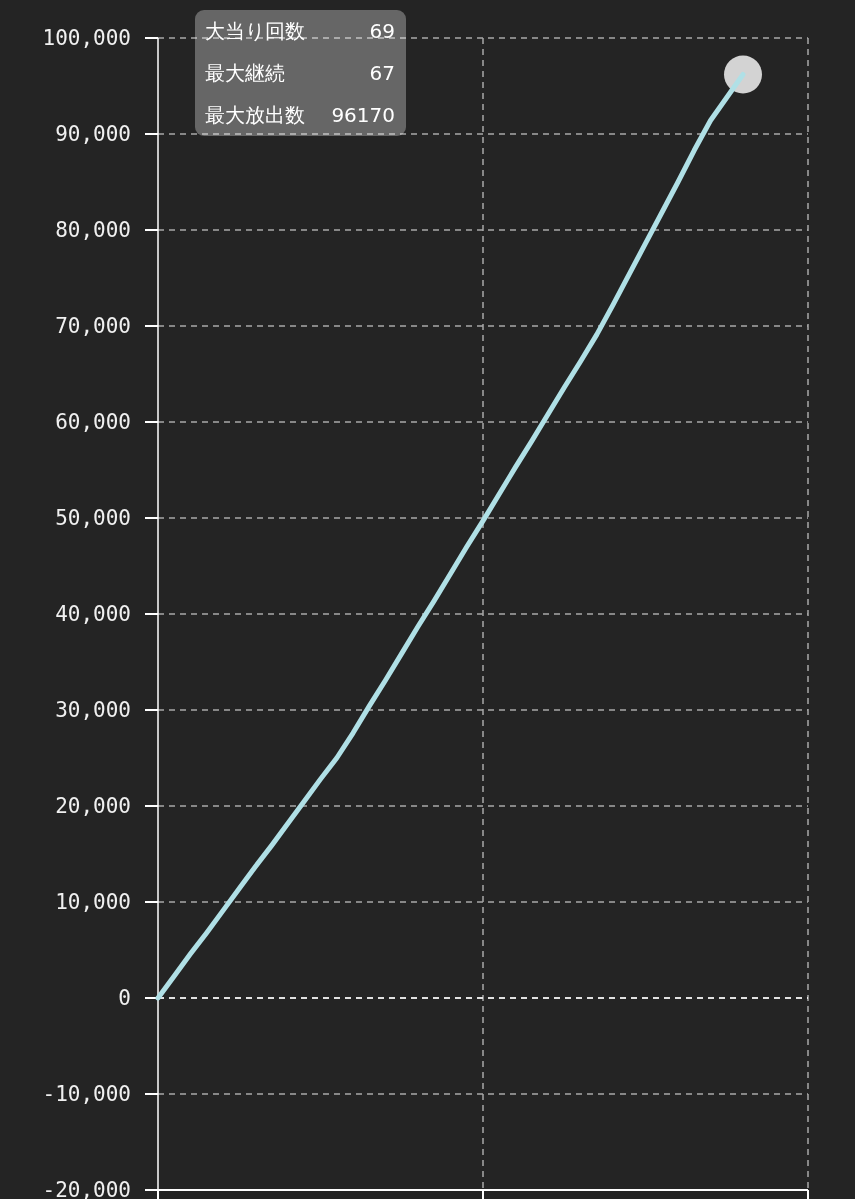 The height and width of the screenshot is (1199, 855). Describe the element at coordinates (93, 806) in the screenshot. I see `y-tick-label: 20,000` at that location.